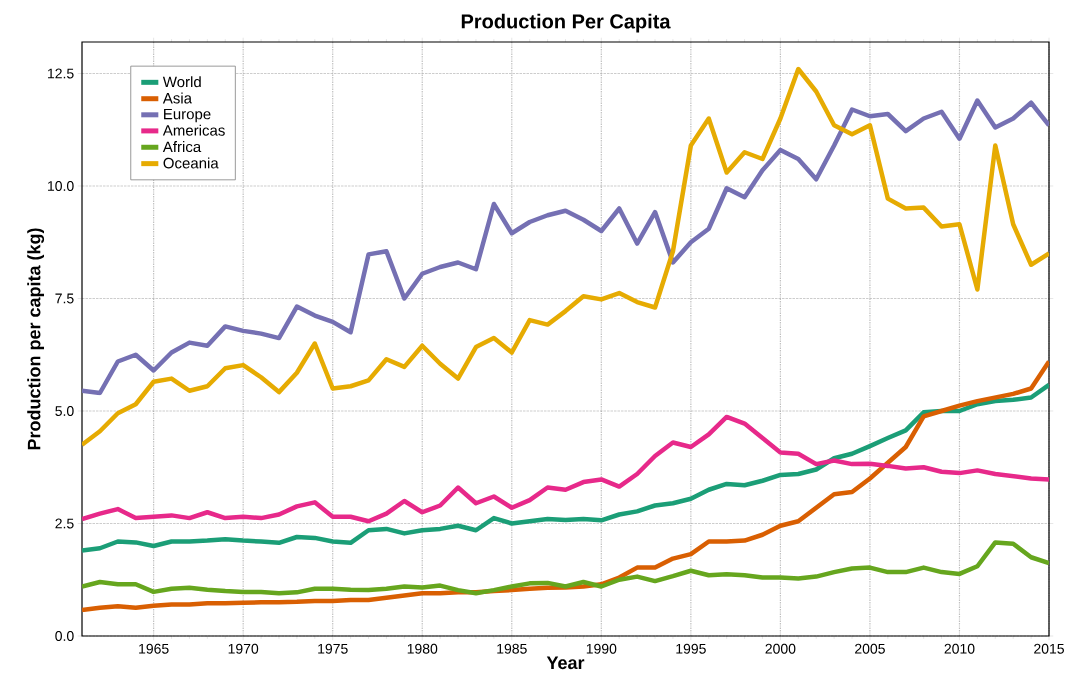 The image size is (1076, 697). I want to click on x-tick-label: 1970, so click(243, 648).